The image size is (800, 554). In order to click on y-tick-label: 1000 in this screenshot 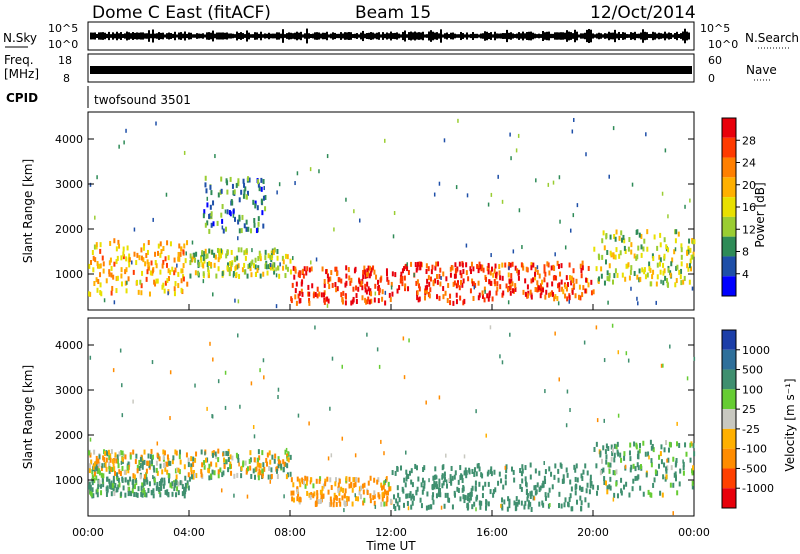, I will do `click(69, 480)`.